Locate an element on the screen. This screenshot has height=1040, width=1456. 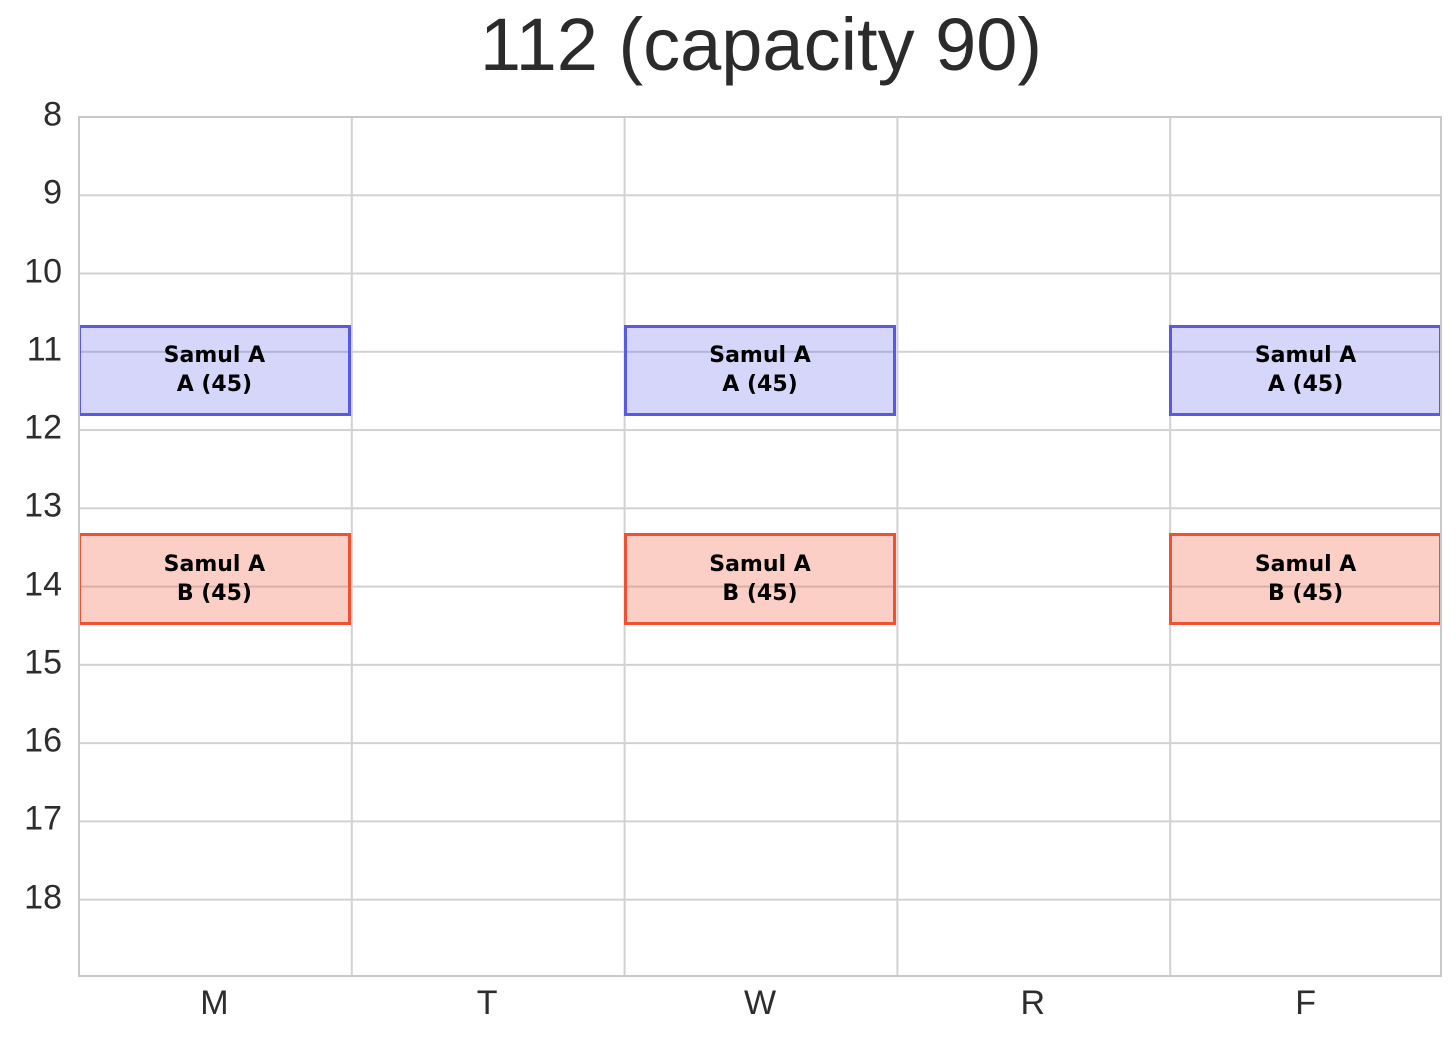
y-tick-label-9: 9 is located at coordinates (52, 192).